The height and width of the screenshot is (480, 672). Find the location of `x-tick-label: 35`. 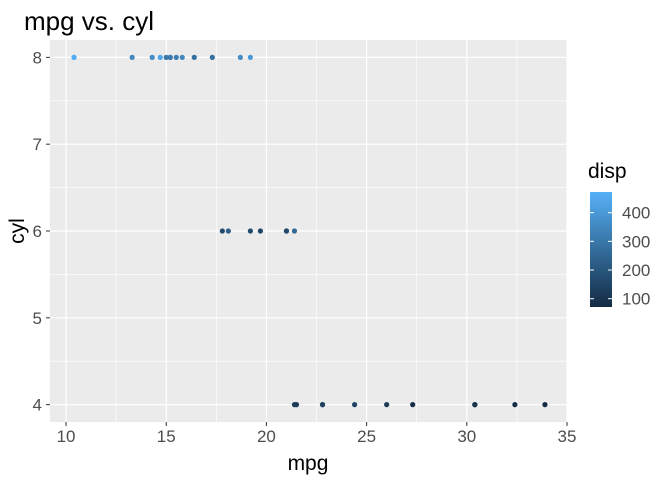

x-tick-label: 35 is located at coordinates (567, 436).